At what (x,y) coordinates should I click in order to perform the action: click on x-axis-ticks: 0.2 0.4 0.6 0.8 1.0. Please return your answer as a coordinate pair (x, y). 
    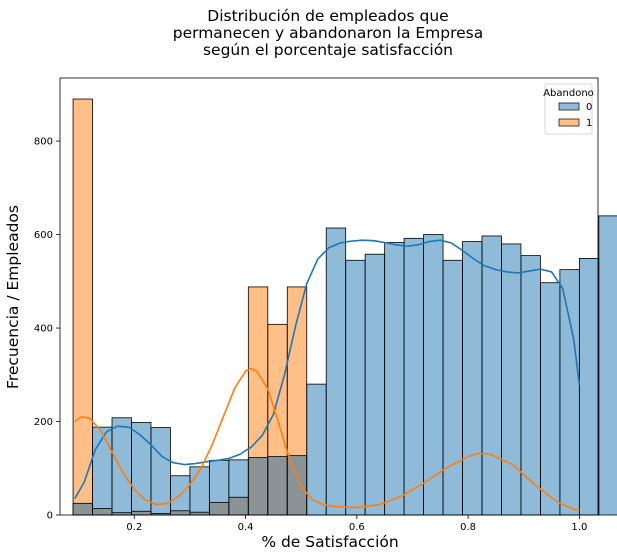
    Looking at the image, I should click on (356, 524).